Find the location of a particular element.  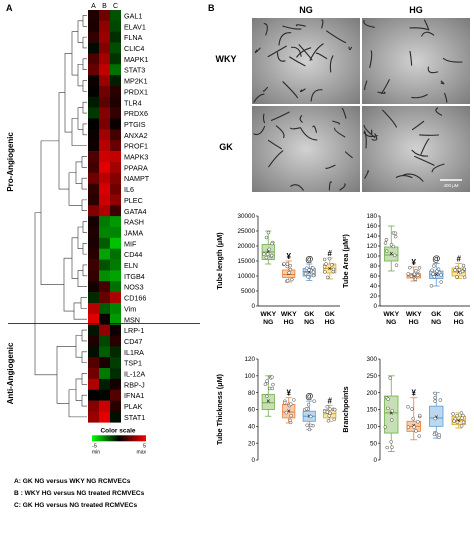

significance-marker: # is located at coordinates (330, 253).